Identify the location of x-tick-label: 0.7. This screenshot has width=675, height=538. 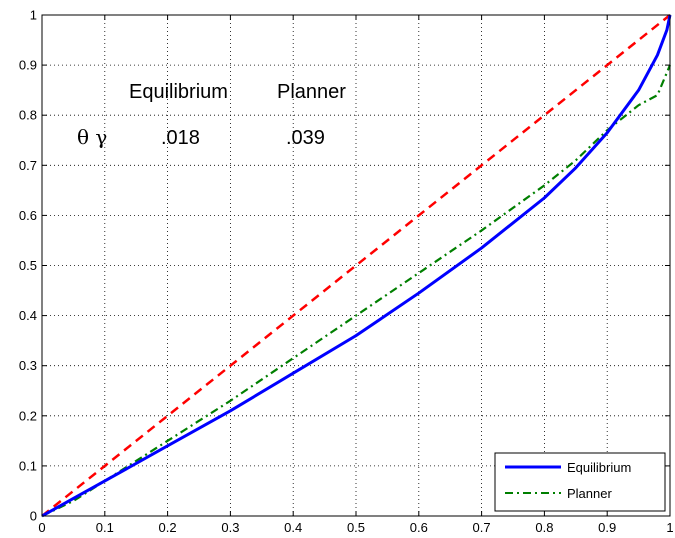
(482, 527).